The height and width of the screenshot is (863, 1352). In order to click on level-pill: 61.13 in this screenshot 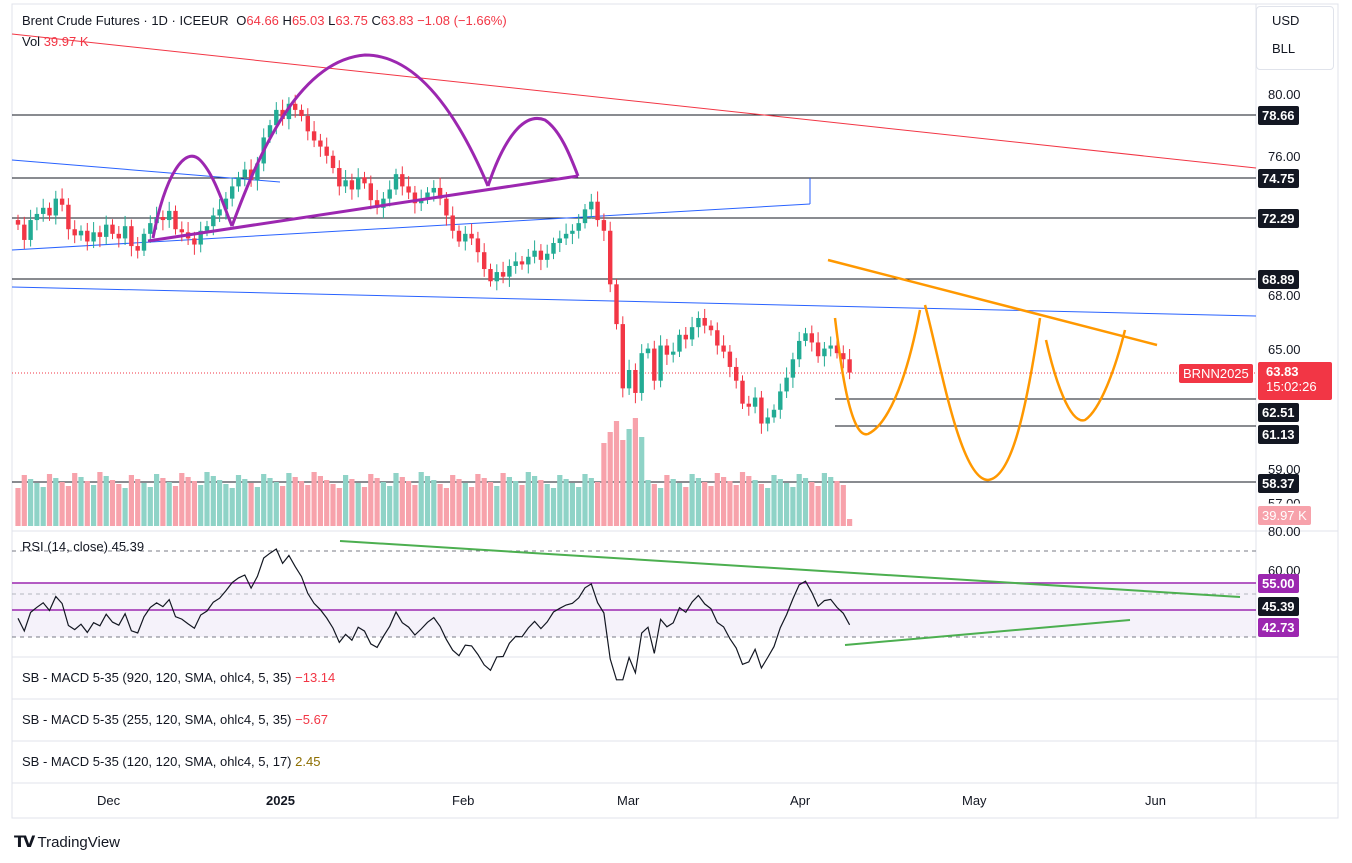, I will do `click(1278, 434)`.